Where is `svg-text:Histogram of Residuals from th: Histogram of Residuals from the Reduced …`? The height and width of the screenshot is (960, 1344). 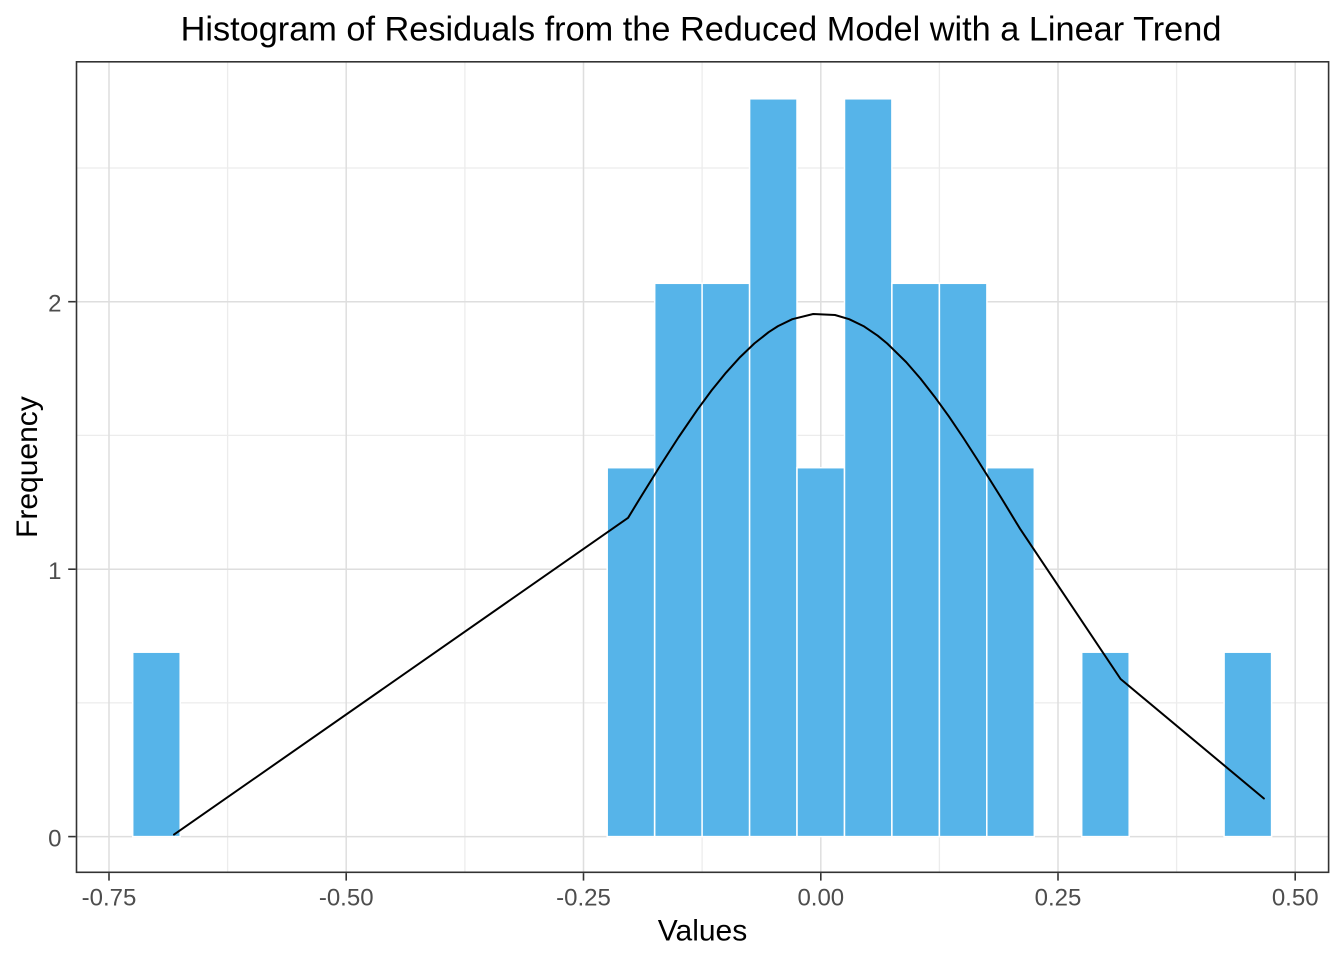
svg-text:Histogram of Residuals from th: Histogram of Residuals from the Reduced … is located at coordinates (701, 30).